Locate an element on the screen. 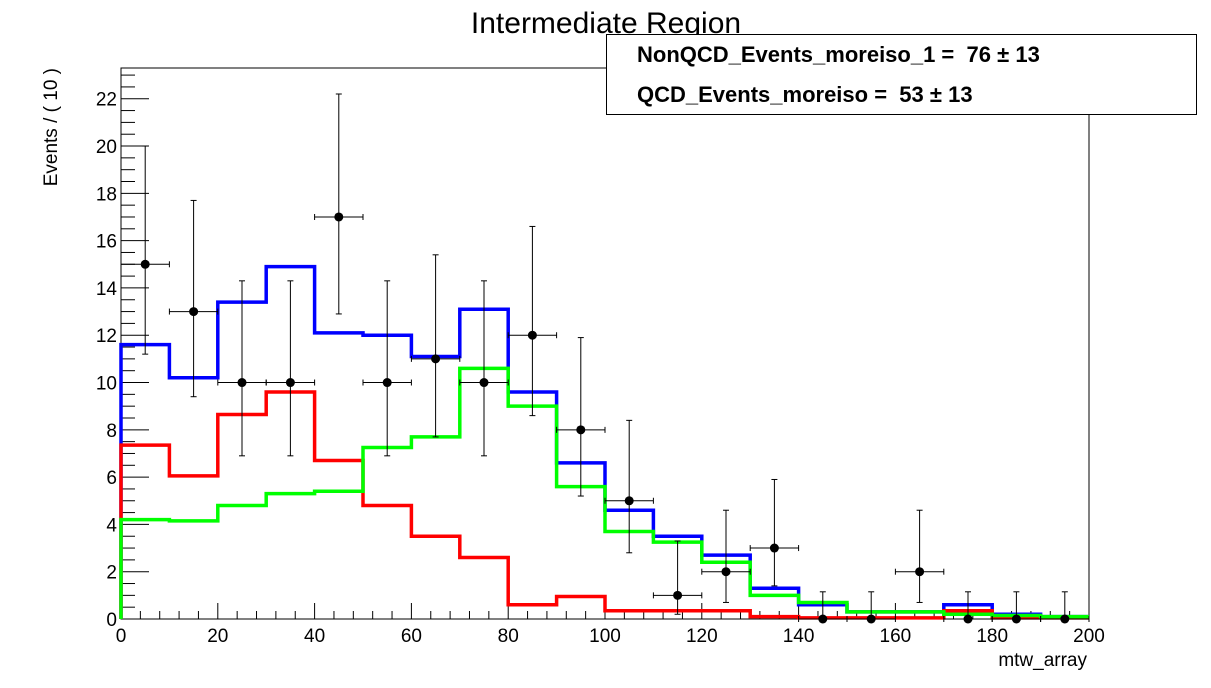 This screenshot has width=1211, height=688. x-tick-label: 140 is located at coordinates (799, 636).